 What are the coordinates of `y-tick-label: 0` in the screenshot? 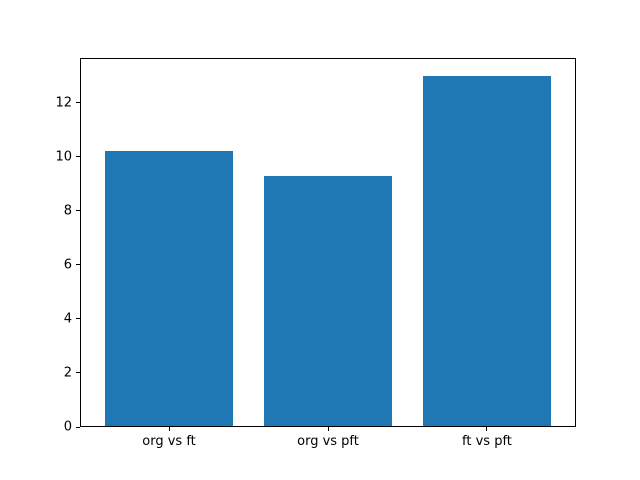 It's located at (67, 427).